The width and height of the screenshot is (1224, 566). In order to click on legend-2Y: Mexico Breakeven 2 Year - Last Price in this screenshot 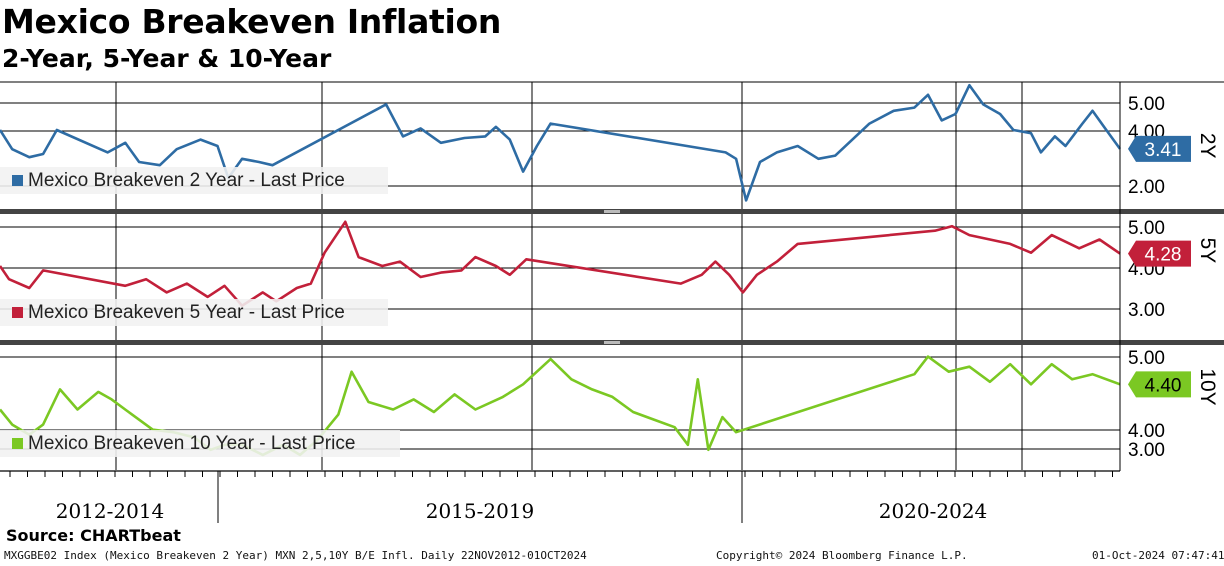, I will do `click(194, 180)`.